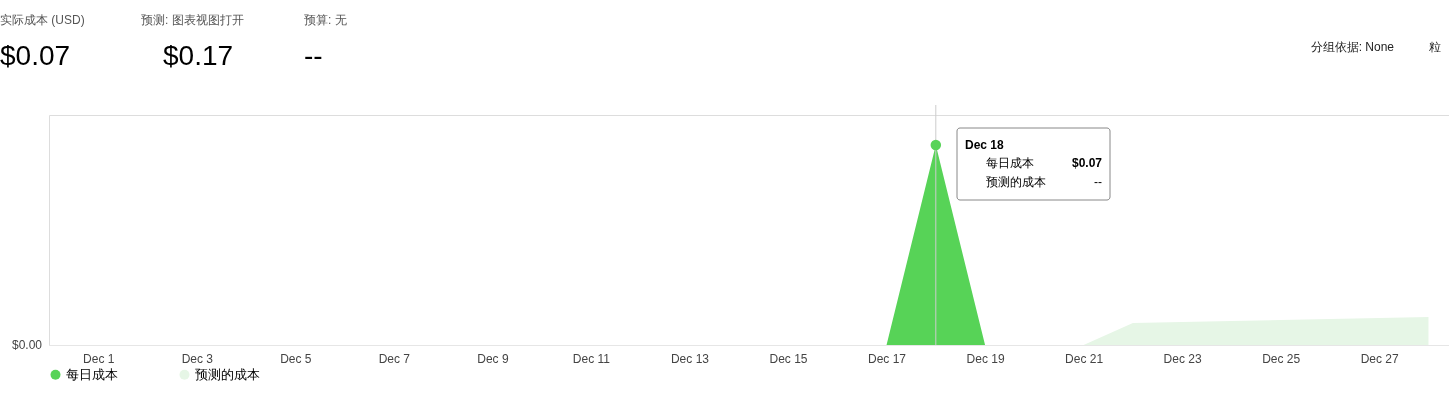 The height and width of the screenshot is (398, 1449). Describe the element at coordinates (1281, 358) in the screenshot. I see `x-tick-label: Dec 25` at that location.